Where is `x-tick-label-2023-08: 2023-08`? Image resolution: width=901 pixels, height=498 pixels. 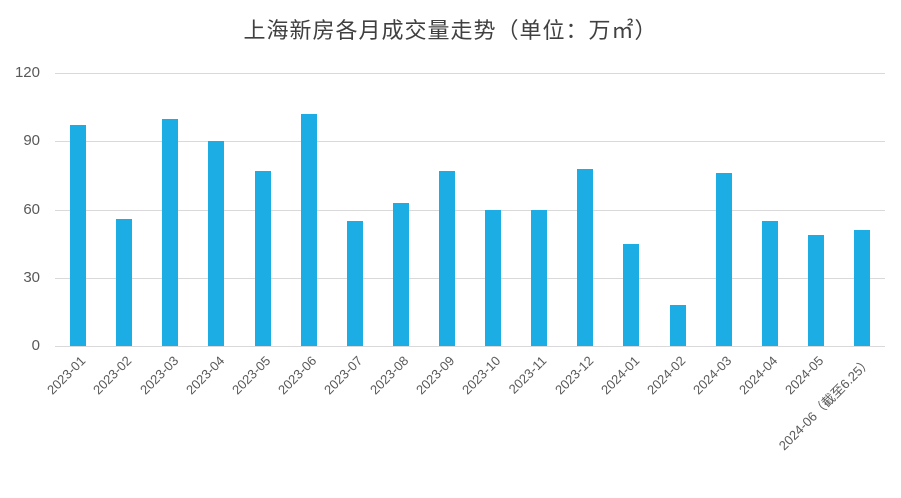 x-tick-label-2023-08: 2023-08 is located at coordinates (389, 375).